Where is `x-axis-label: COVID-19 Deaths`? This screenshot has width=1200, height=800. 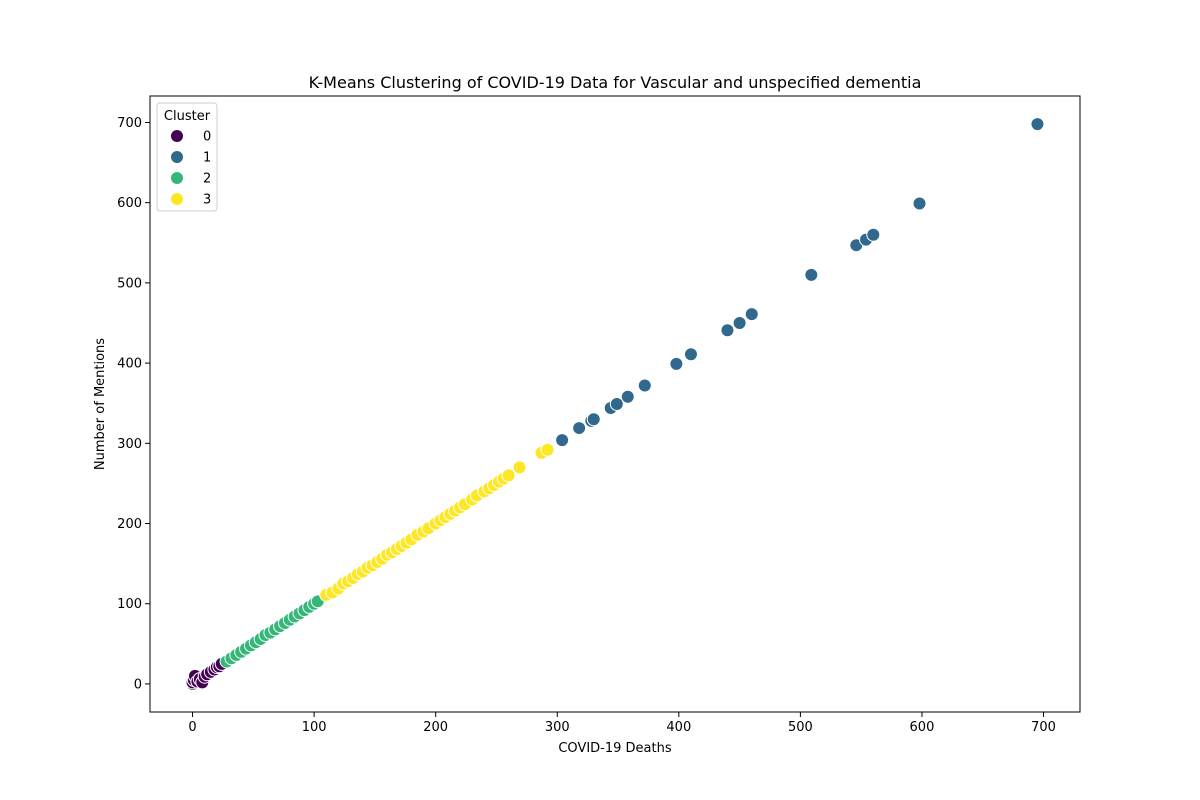
x-axis-label: COVID-19 Deaths is located at coordinates (614, 748).